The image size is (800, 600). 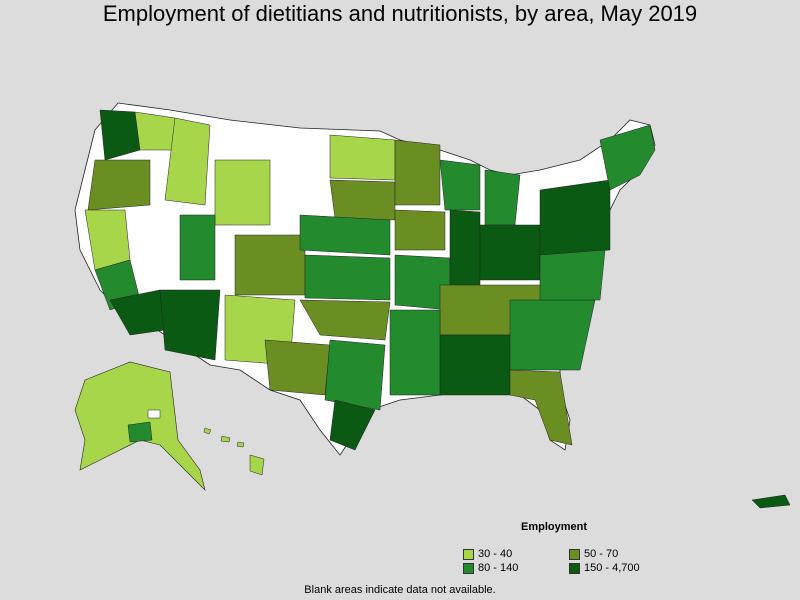 What do you see at coordinates (234, 451) in the screenshot?
I see `area-hawaii` at bounding box center [234, 451].